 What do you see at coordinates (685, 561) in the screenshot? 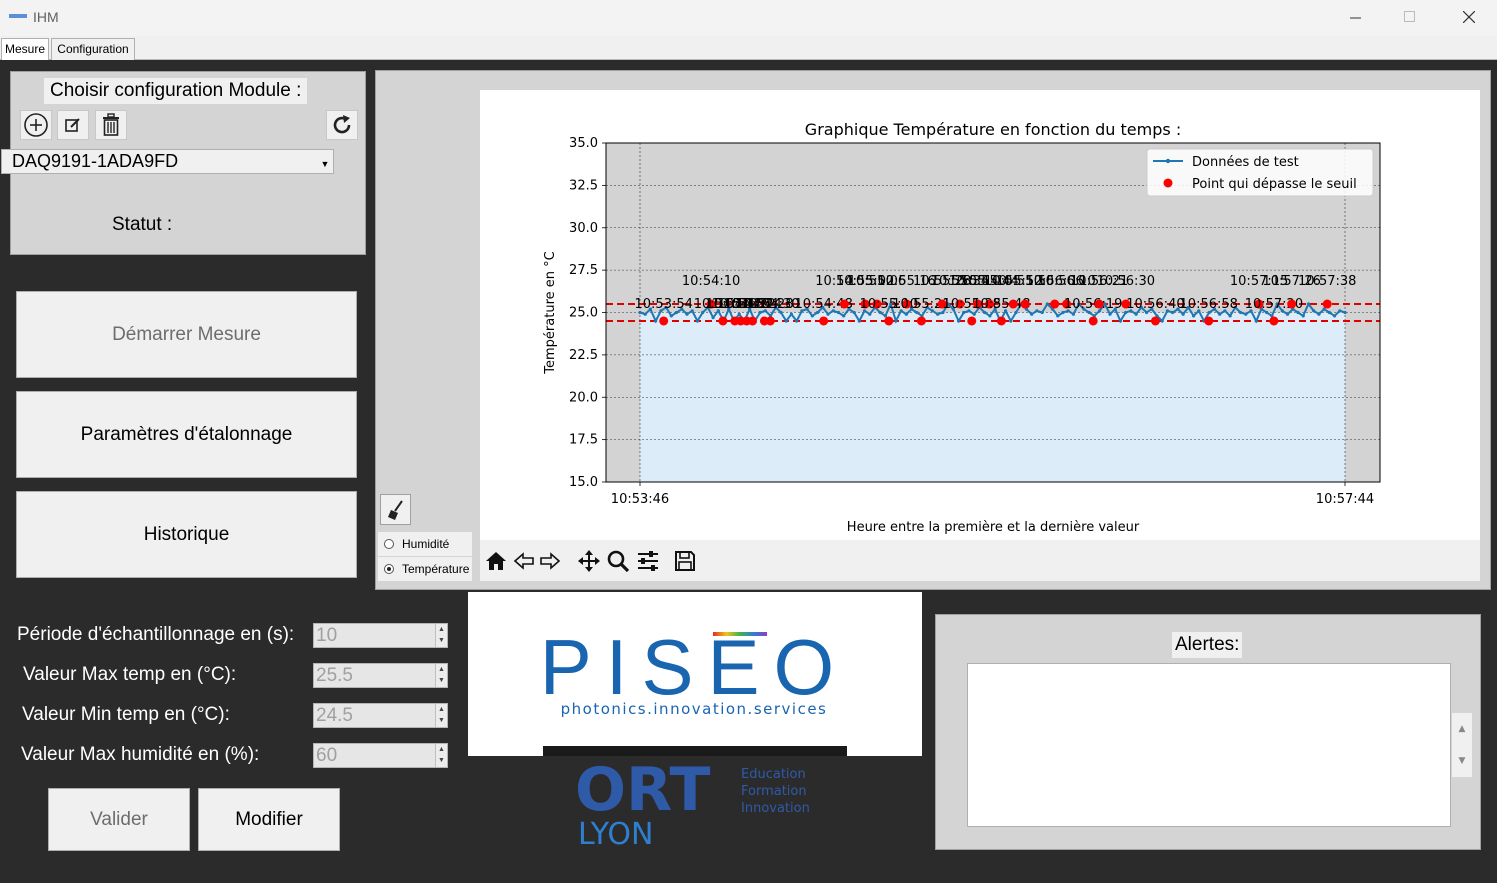
I see `save-icon` at bounding box center [685, 561].